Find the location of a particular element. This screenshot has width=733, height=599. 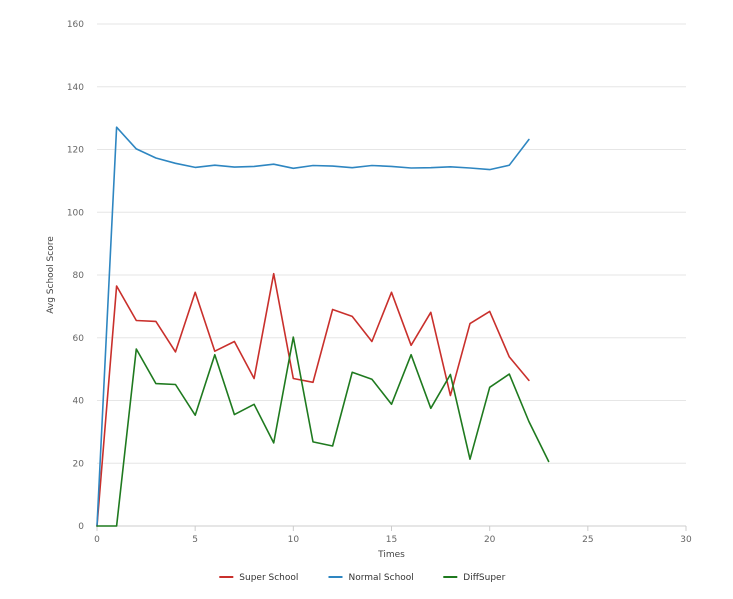

y-tick-label: 80 is located at coordinates (79, 276).